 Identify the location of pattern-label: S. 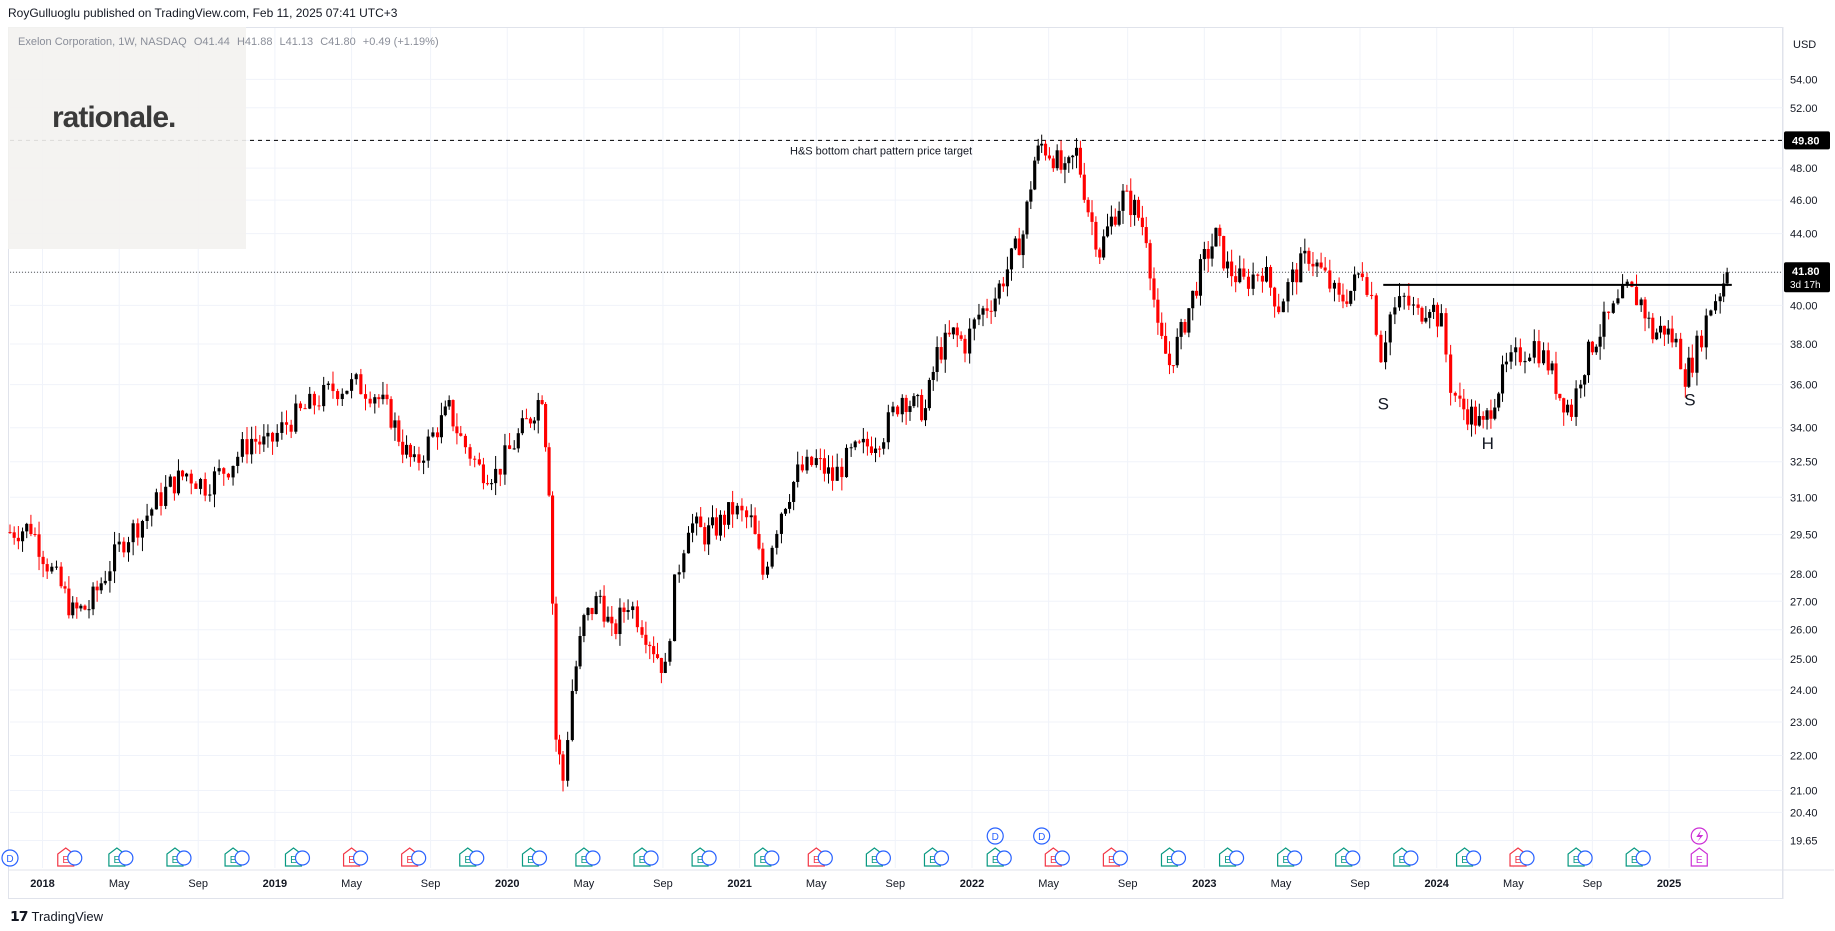
(1383, 404).